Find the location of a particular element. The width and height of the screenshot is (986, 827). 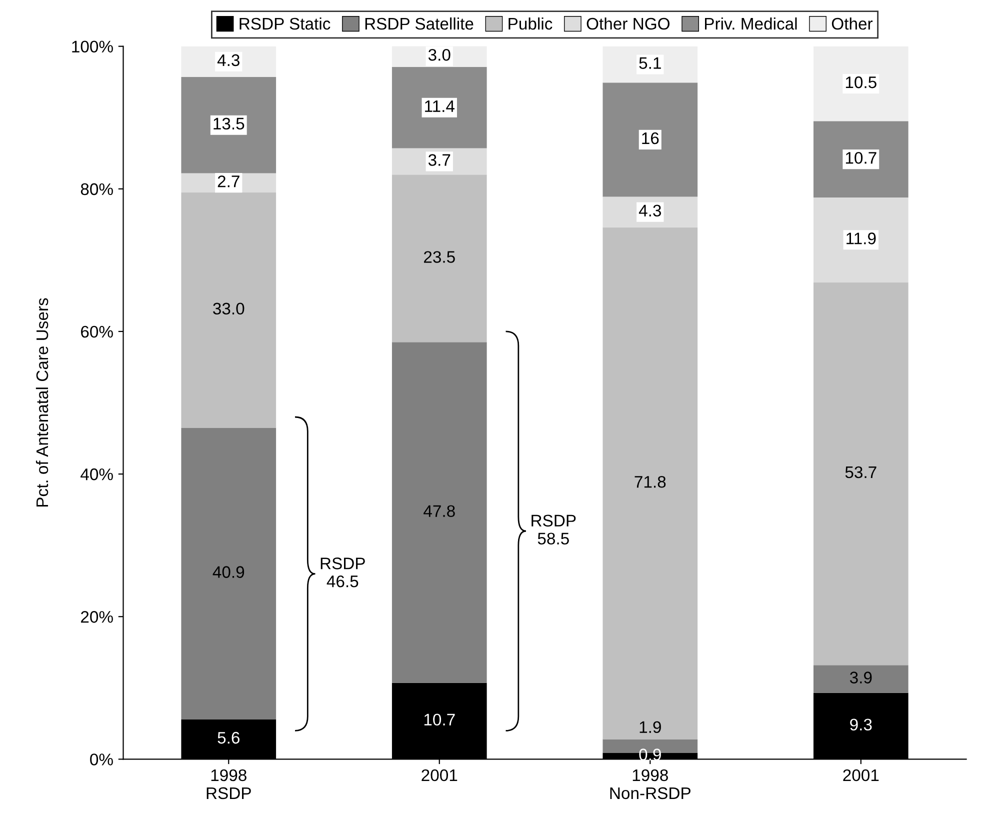

data-label: 40.9 is located at coordinates (228, 572).